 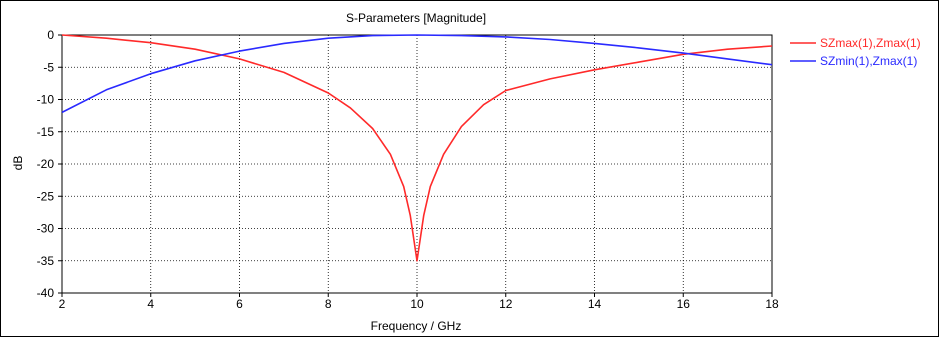 I want to click on x-tick-label: 14, so click(x=595, y=304).